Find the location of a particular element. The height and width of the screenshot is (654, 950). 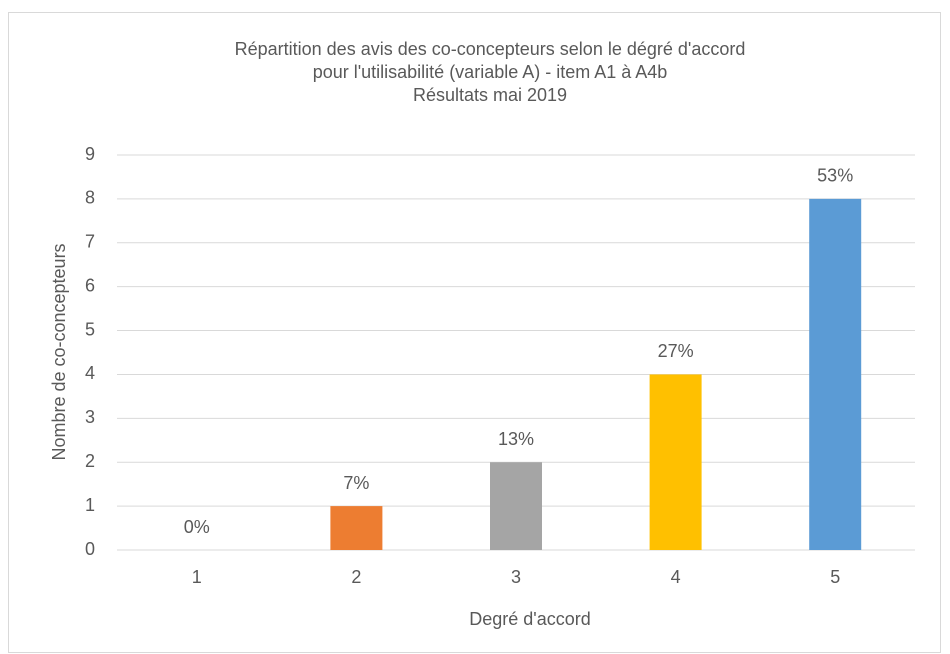

y-tick-label: 0 is located at coordinates (90, 549).